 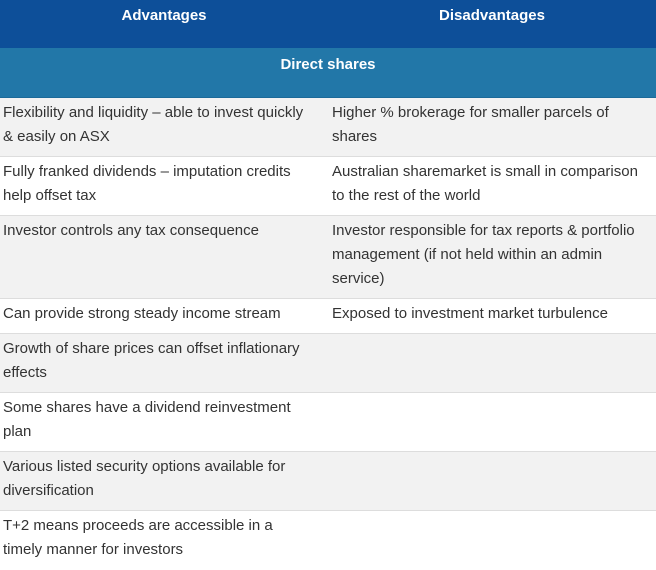 I want to click on disadvantage-cell: Exposed to investment market turbulence, so click(x=492, y=316).